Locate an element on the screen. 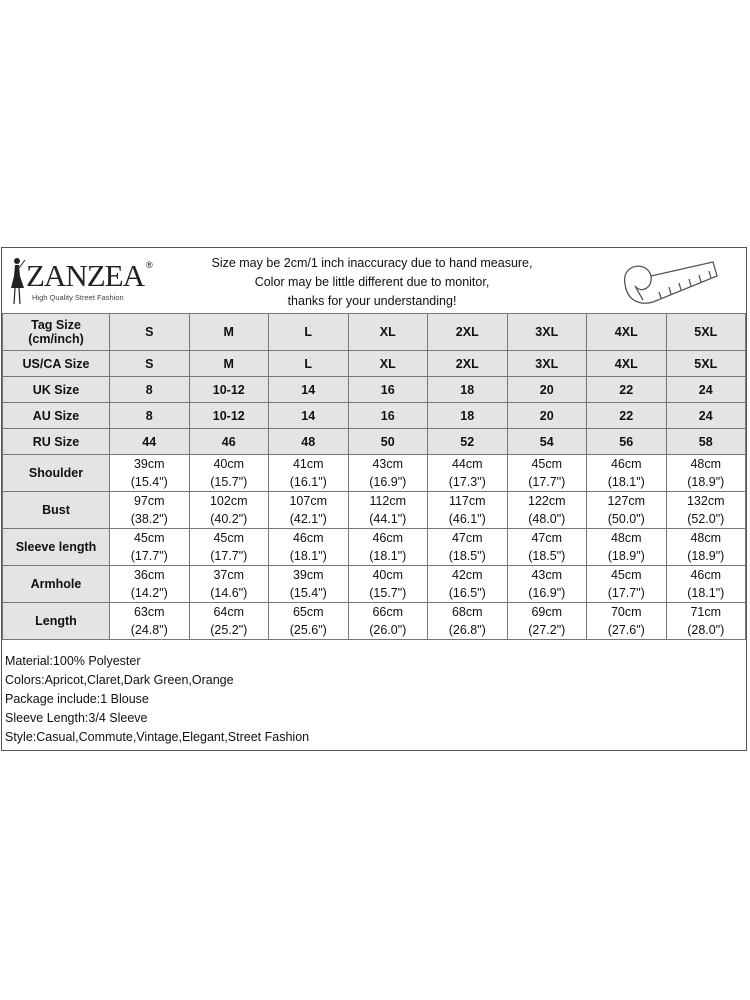  measurement-cell: 41cm (16.1") is located at coordinates (308, 473).